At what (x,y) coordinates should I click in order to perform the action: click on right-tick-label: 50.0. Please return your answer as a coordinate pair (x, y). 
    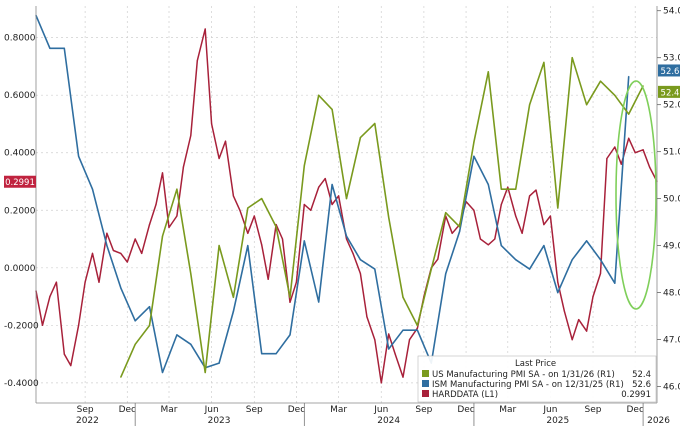
    Looking at the image, I should click on (671, 200).